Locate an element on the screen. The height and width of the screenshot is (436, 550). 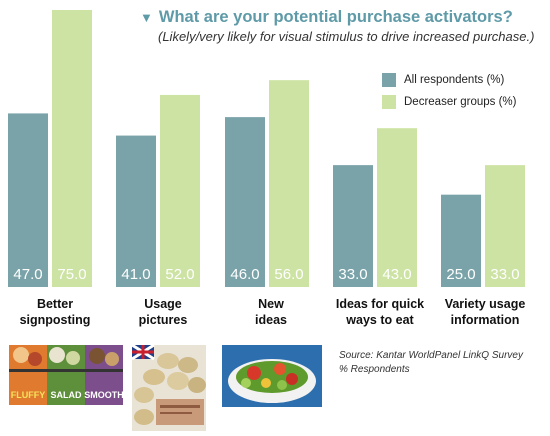
source-line: Source: Kantar WorldPanel LinkQ Survey is located at coordinates (431, 355).